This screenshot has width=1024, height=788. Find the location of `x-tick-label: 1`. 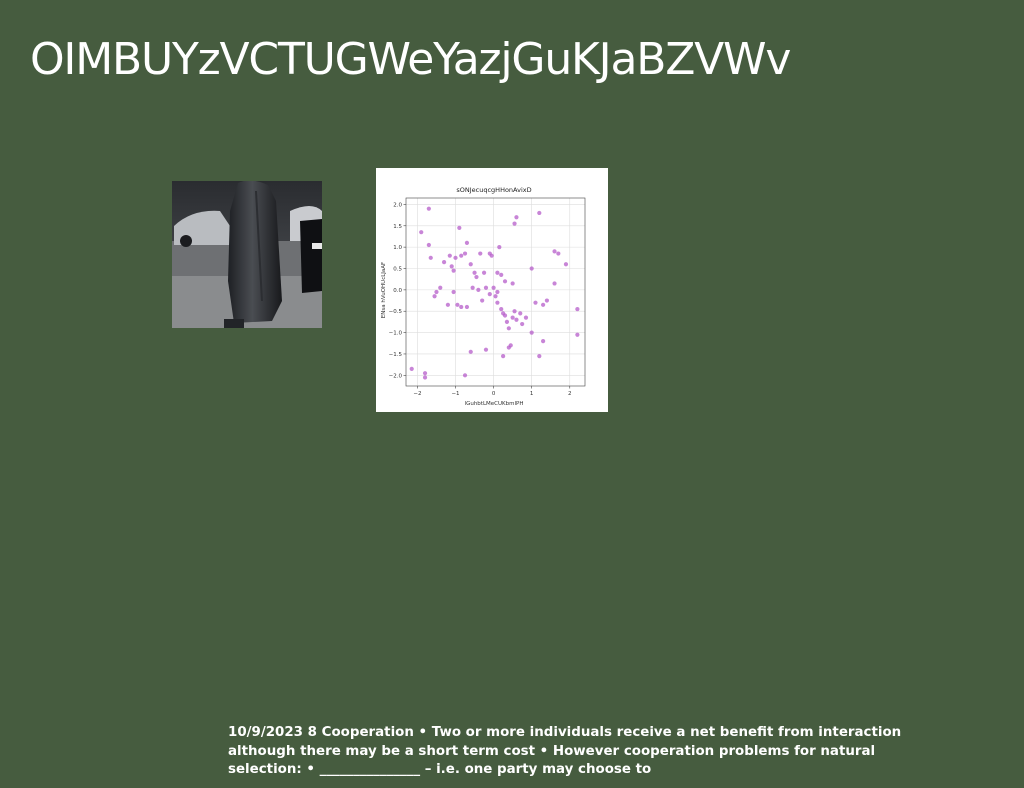

x-tick-label: 1 is located at coordinates (532, 394).